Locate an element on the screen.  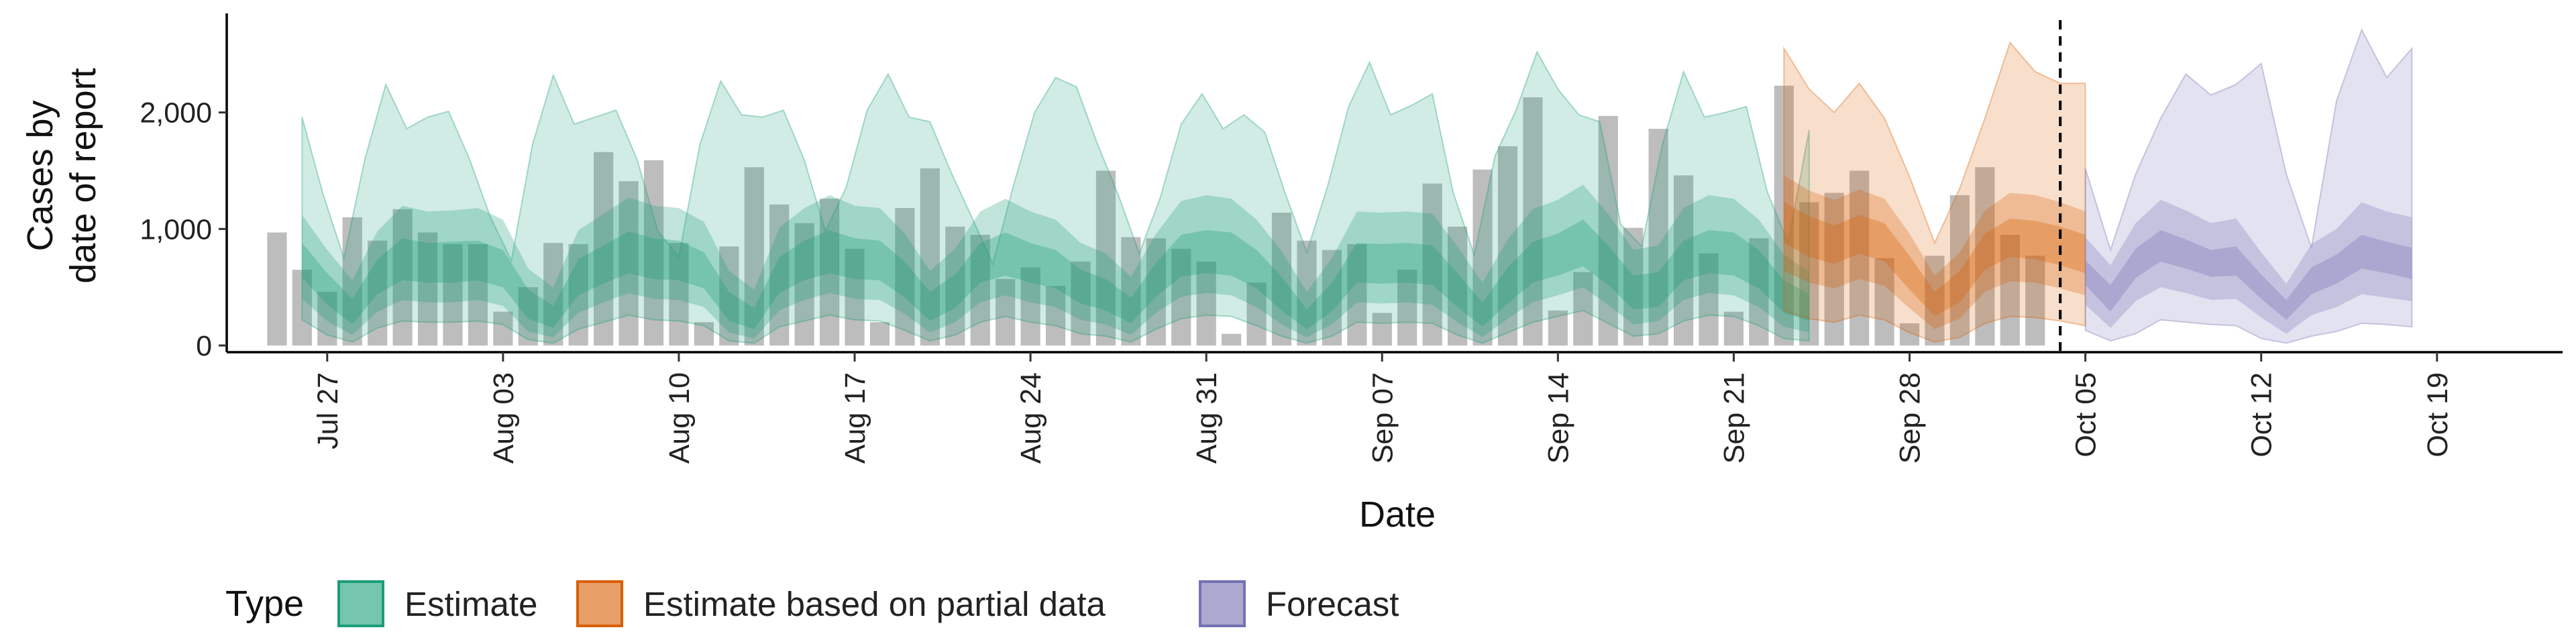
y-axis-label-line-1: Cases by is located at coordinates (40, 175).